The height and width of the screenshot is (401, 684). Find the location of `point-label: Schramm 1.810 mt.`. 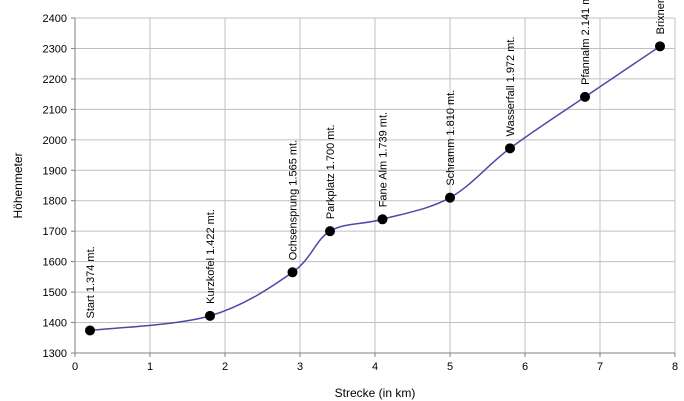

point-label: Schramm 1.810 mt. is located at coordinates (451, 138).